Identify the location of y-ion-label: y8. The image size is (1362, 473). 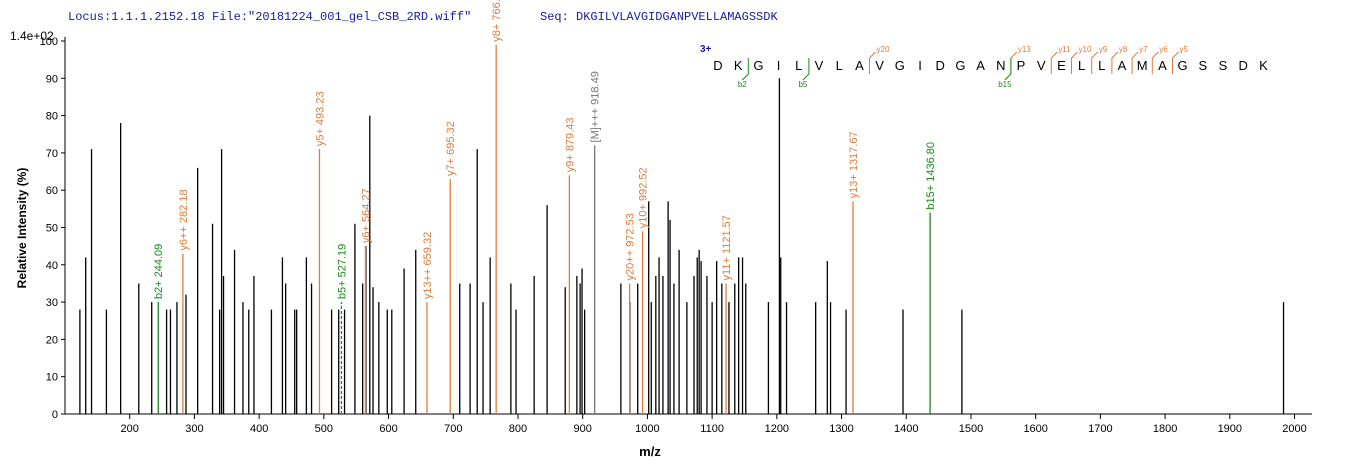
(1123, 49).